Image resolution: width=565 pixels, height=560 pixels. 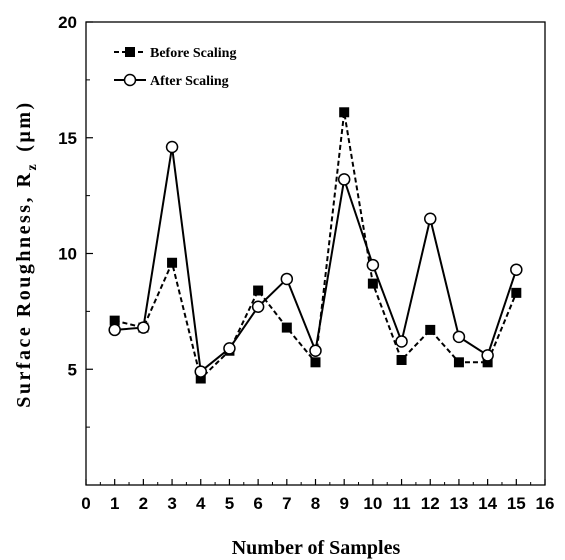 I want to click on x-tick-label: 14, so click(x=487, y=503).